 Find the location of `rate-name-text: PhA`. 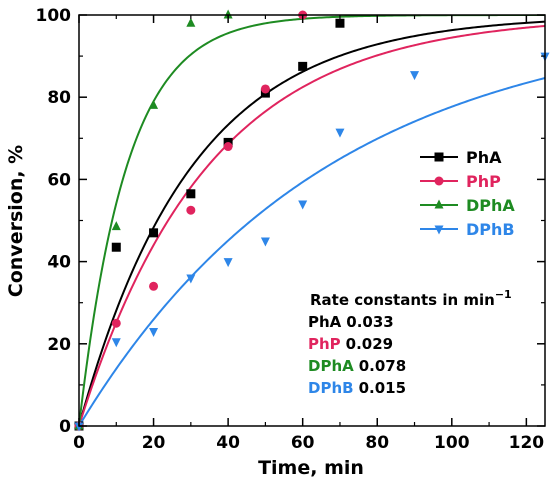

rate-name-text: PhA is located at coordinates (325, 322).